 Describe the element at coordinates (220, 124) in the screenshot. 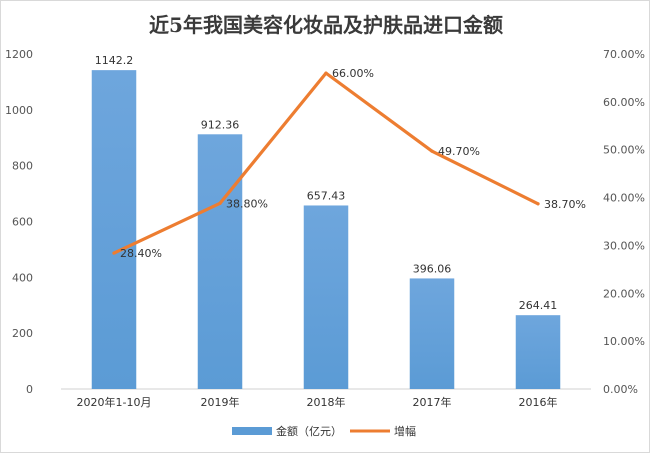

I see `bar-data-label: 912.36` at that location.